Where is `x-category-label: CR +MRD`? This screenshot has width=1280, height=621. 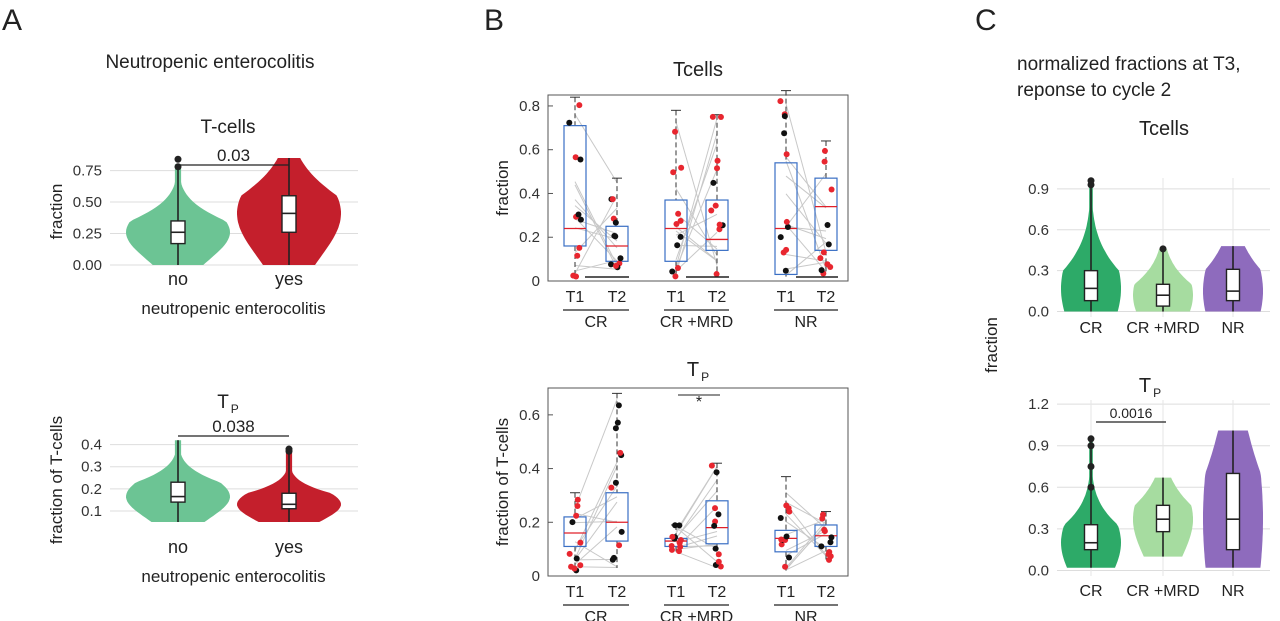
x-category-label: CR +MRD is located at coordinates (1162, 328).